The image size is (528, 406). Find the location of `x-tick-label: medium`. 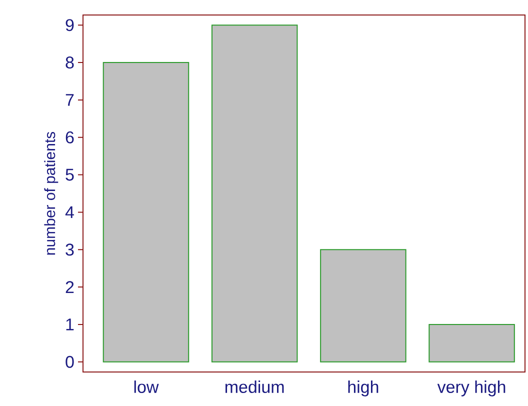

x-tick-label: medium is located at coordinates (254, 387).